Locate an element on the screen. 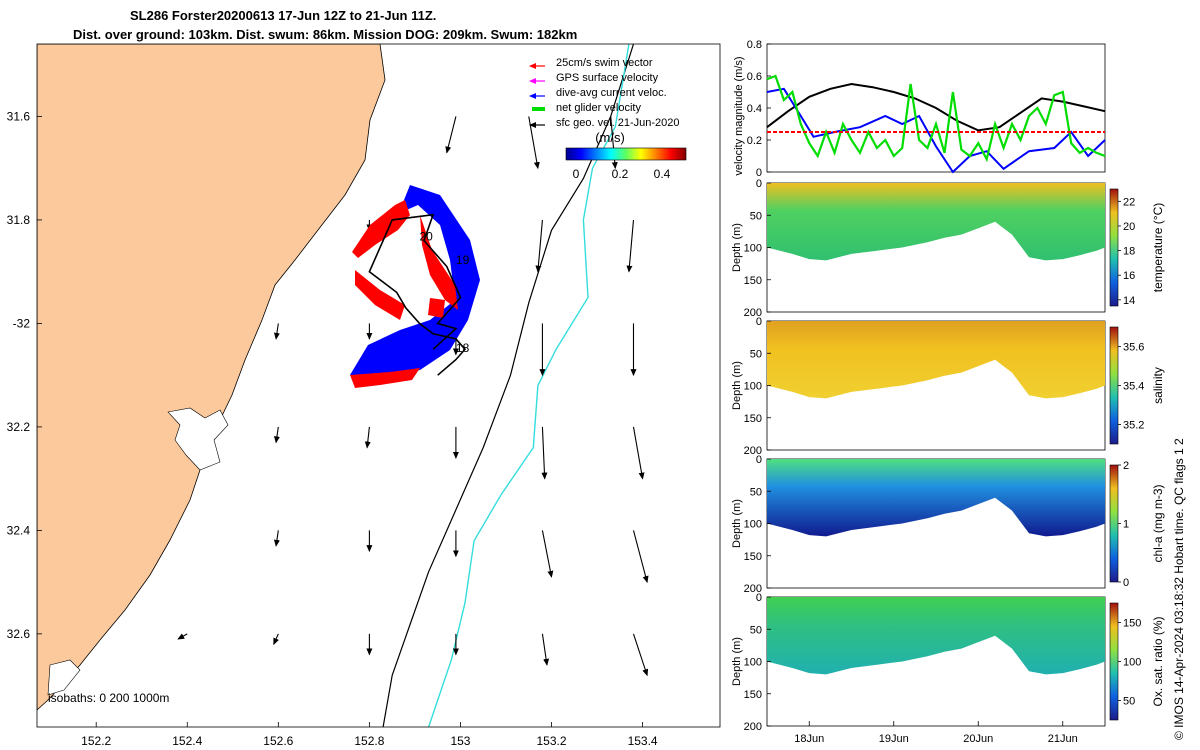 This screenshot has height=750, width=1200. time-axis: 18Jun 19Jun 20Jun 21Jun is located at coordinates (936, 733).